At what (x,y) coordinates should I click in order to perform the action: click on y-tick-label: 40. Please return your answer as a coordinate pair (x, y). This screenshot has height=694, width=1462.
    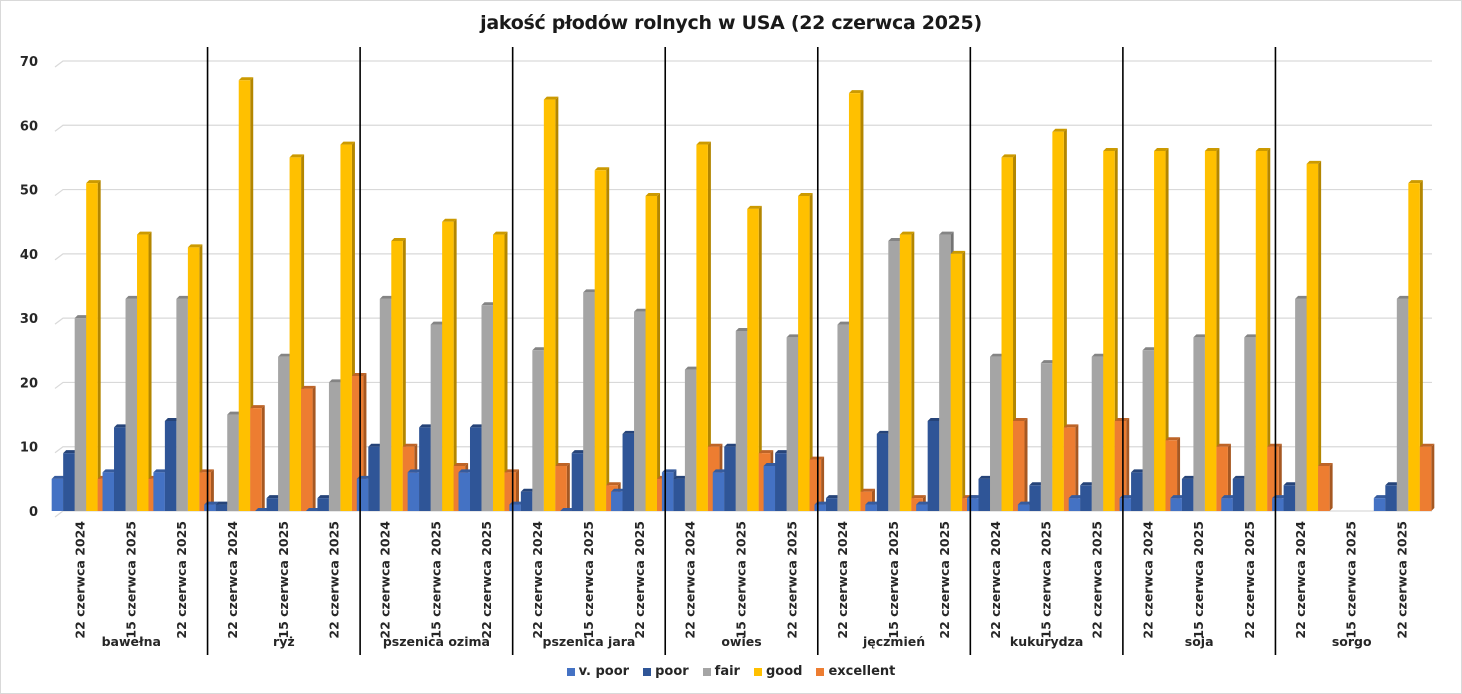
    Looking at the image, I should click on (29, 255).